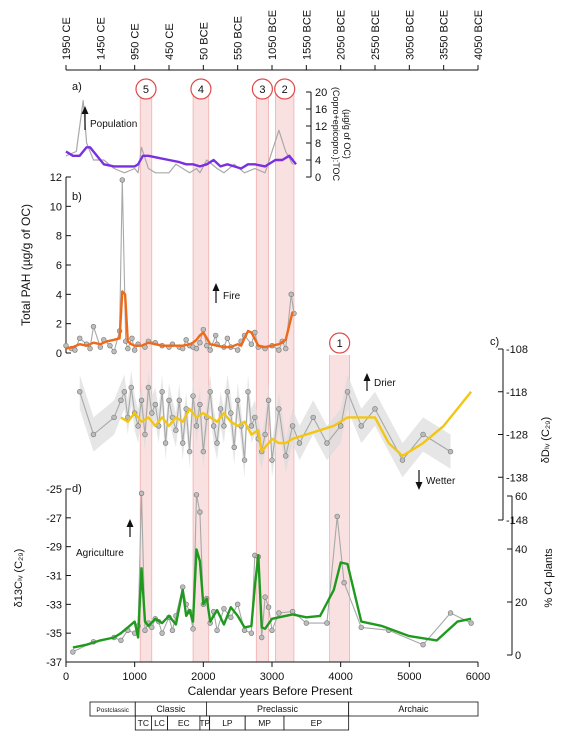 Image resolution: width=572 pixels, height=739 pixels. Describe the element at coordinates (77, 489) in the screenshot. I see `panel-d-tag: d)` at that location.